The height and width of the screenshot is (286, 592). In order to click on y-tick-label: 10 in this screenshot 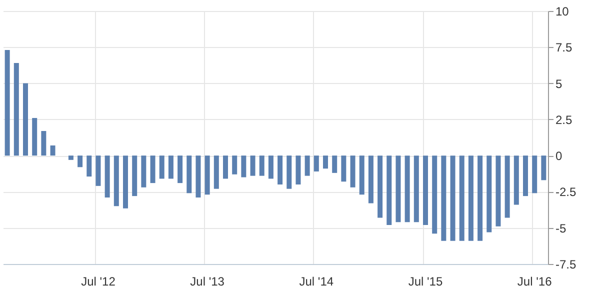, I will do `click(563, 11)`.